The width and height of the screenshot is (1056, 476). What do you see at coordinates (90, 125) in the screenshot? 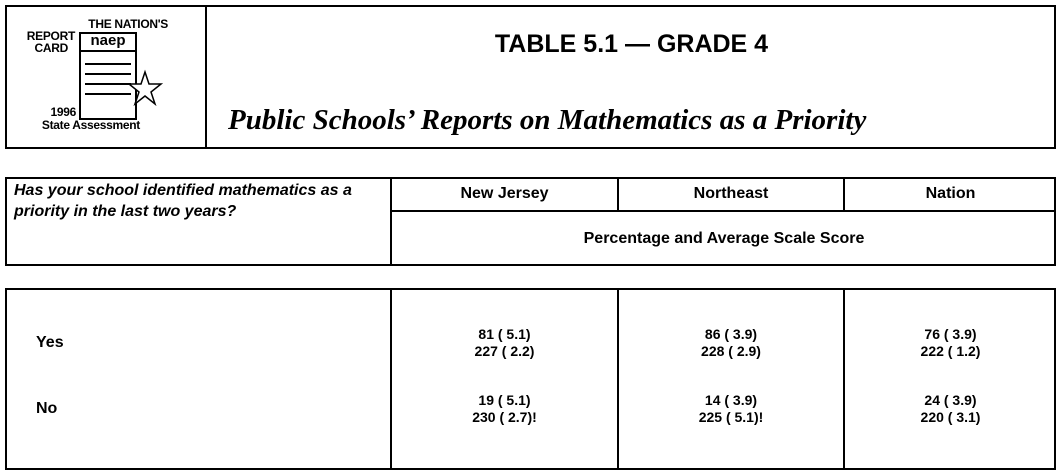
I see `logo-text: State Assessment` at bounding box center [90, 125].